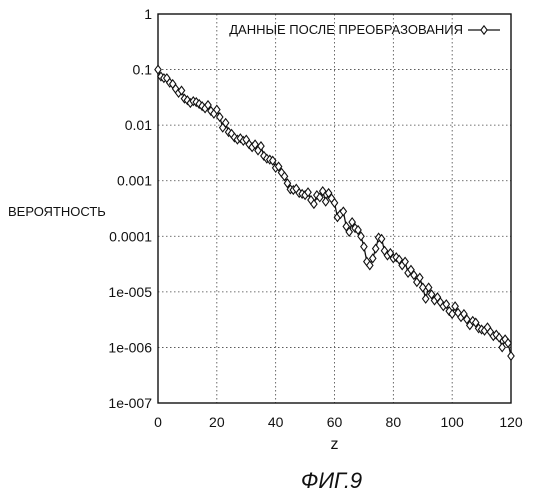 Image resolution: width=537 pixels, height=500 pixels. I want to click on x-tick-label: 0, so click(158, 422).